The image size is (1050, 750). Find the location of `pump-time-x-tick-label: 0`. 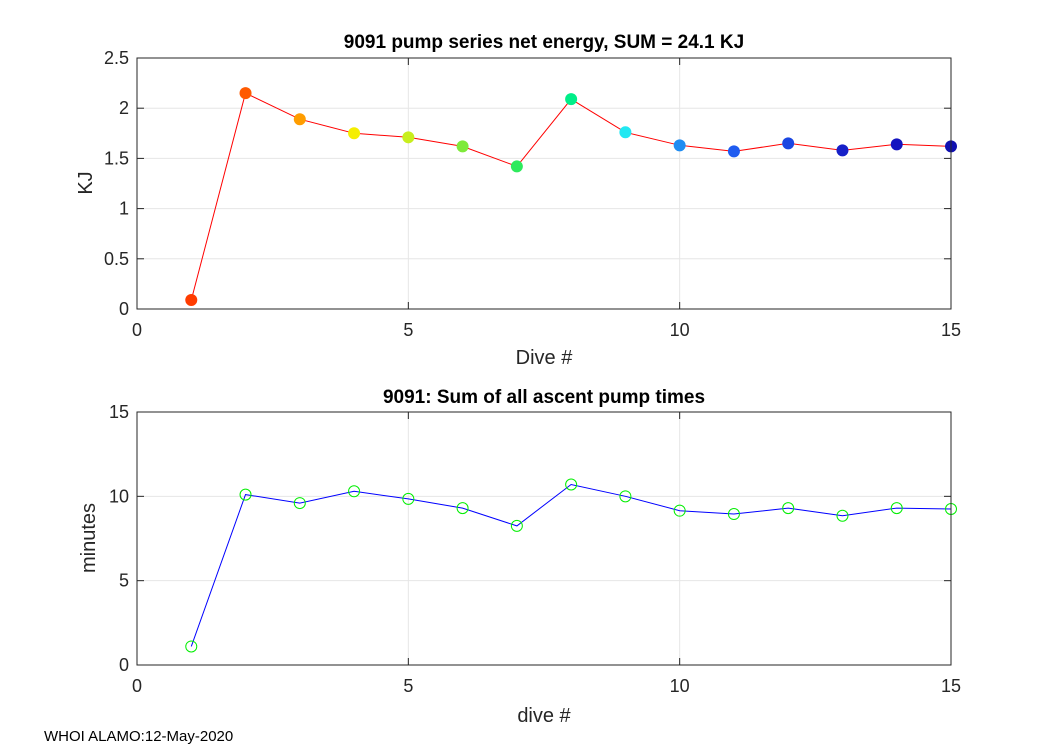

pump-time-x-tick-label: 0 is located at coordinates (137, 686).